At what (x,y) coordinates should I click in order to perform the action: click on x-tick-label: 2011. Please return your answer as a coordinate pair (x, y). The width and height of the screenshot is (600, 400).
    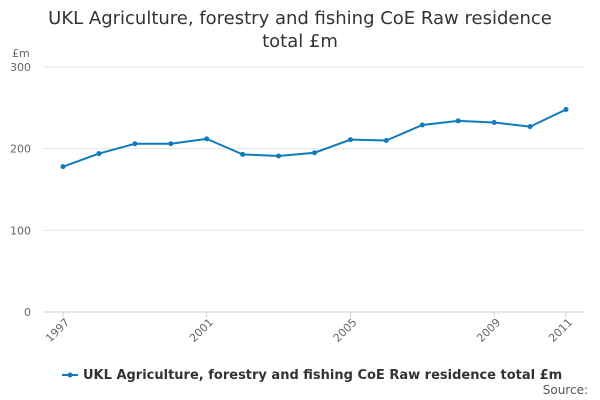
    Looking at the image, I should click on (560, 330).